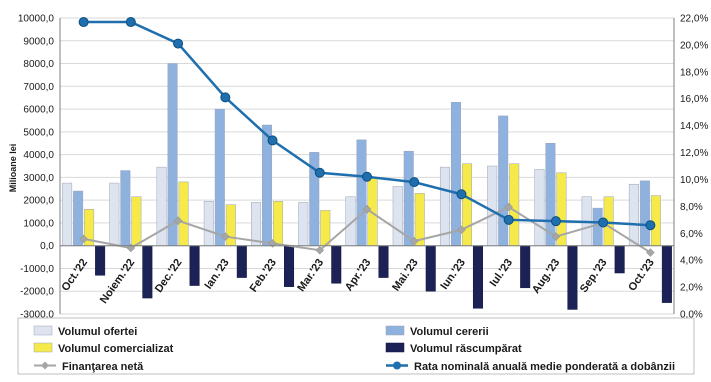  I want to click on y2-tick-label: 10,0%, so click(694, 180).